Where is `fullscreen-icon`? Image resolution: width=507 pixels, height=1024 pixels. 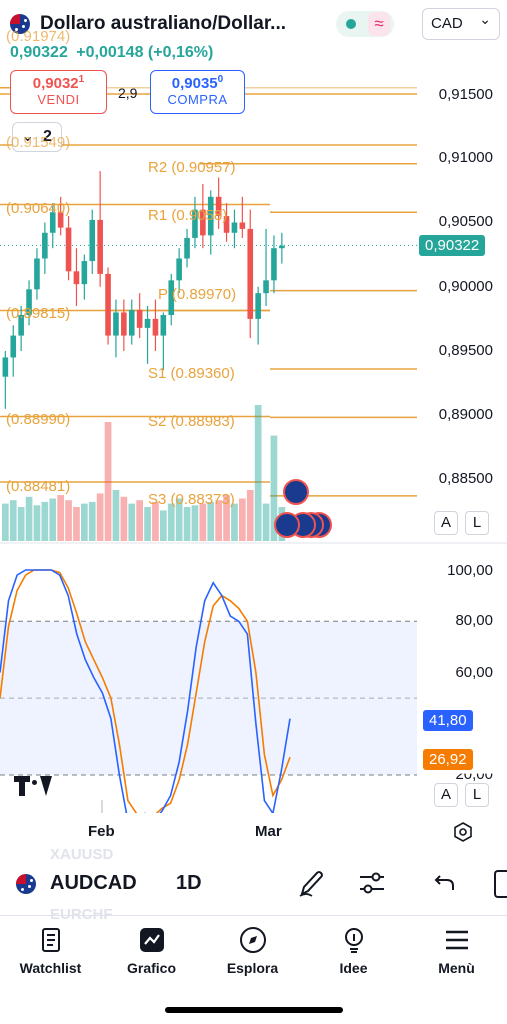 fullscreen-icon is located at coordinates (500, 884).